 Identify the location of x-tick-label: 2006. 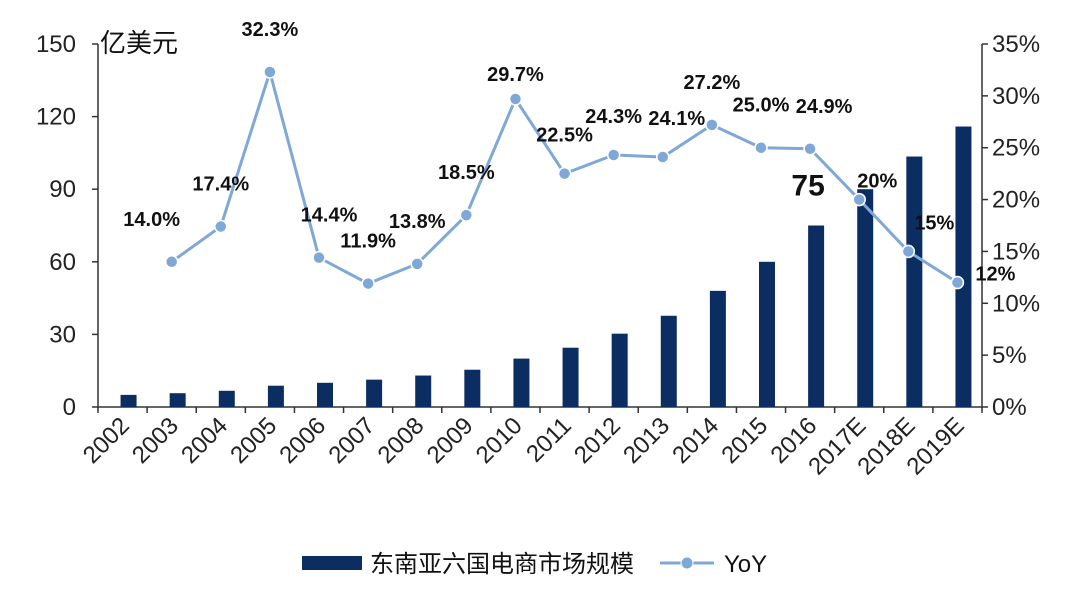
(302, 440).